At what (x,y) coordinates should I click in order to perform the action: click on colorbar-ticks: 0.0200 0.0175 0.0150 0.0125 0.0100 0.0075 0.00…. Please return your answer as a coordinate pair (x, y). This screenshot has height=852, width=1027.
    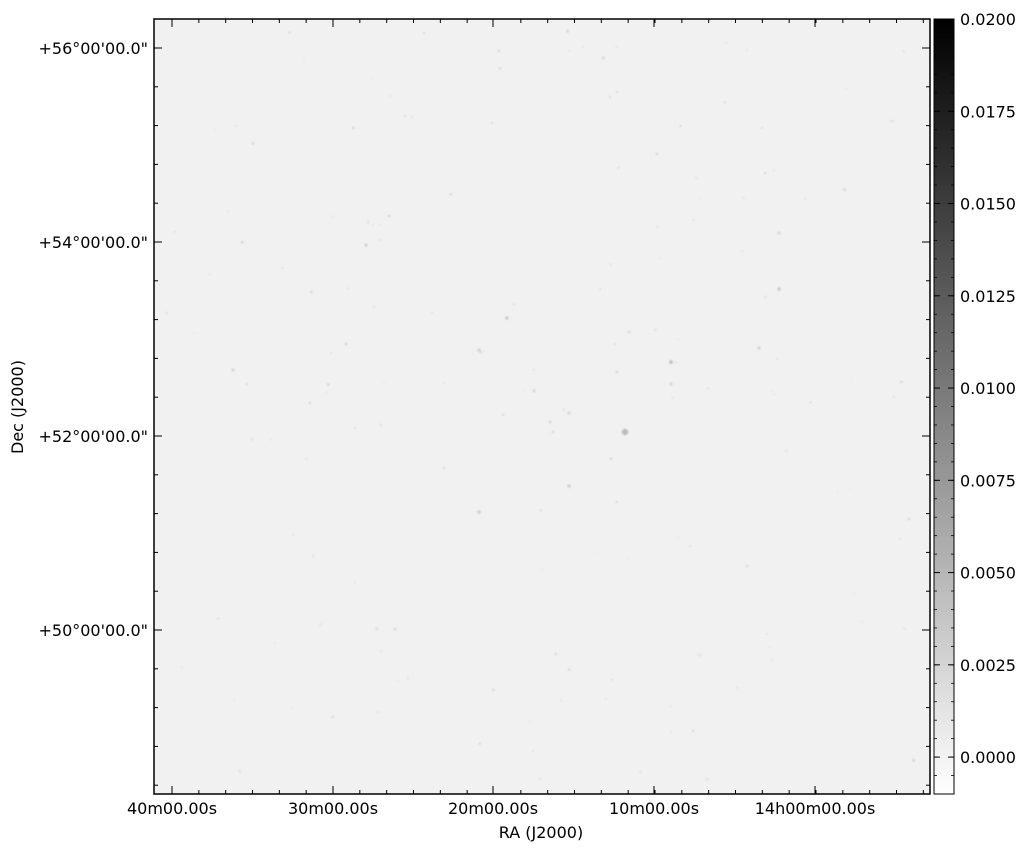
    Looking at the image, I should click on (975, 393).